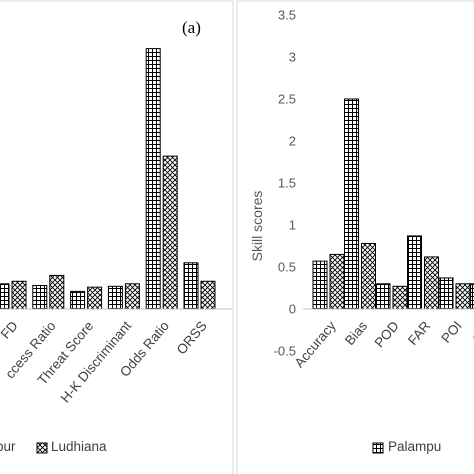 Image resolution: width=474 pixels, height=474 pixels. What do you see at coordinates (292, 141) in the screenshot?
I see `y-tick-label: 2` at bounding box center [292, 141].